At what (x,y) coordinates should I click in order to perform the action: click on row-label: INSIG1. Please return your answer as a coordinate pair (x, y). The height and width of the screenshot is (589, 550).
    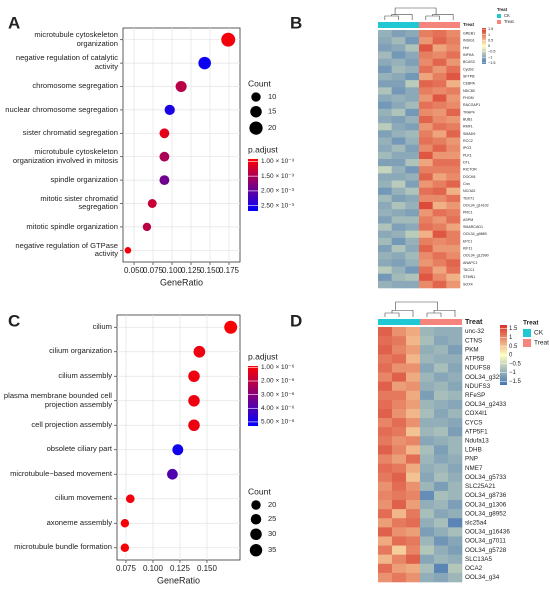
    Looking at the image, I should click on (469, 41).